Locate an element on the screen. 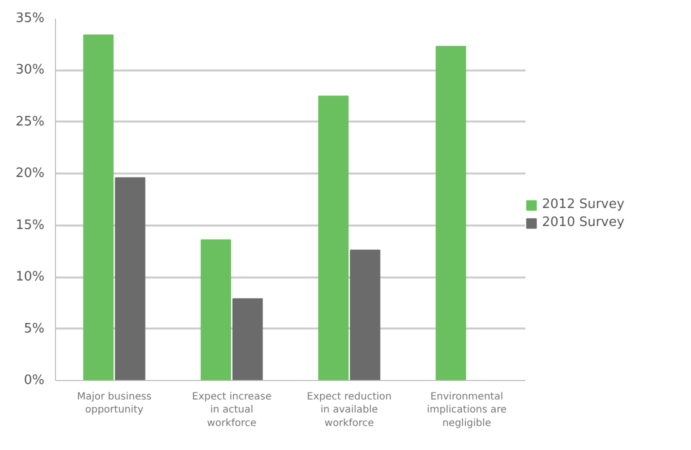  y-tick-label: 20% is located at coordinates (30, 174).